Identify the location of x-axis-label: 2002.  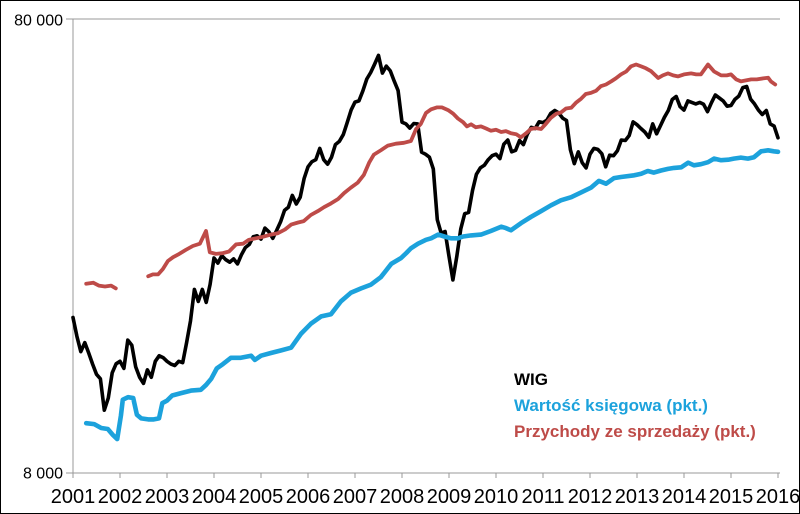
(120, 497).